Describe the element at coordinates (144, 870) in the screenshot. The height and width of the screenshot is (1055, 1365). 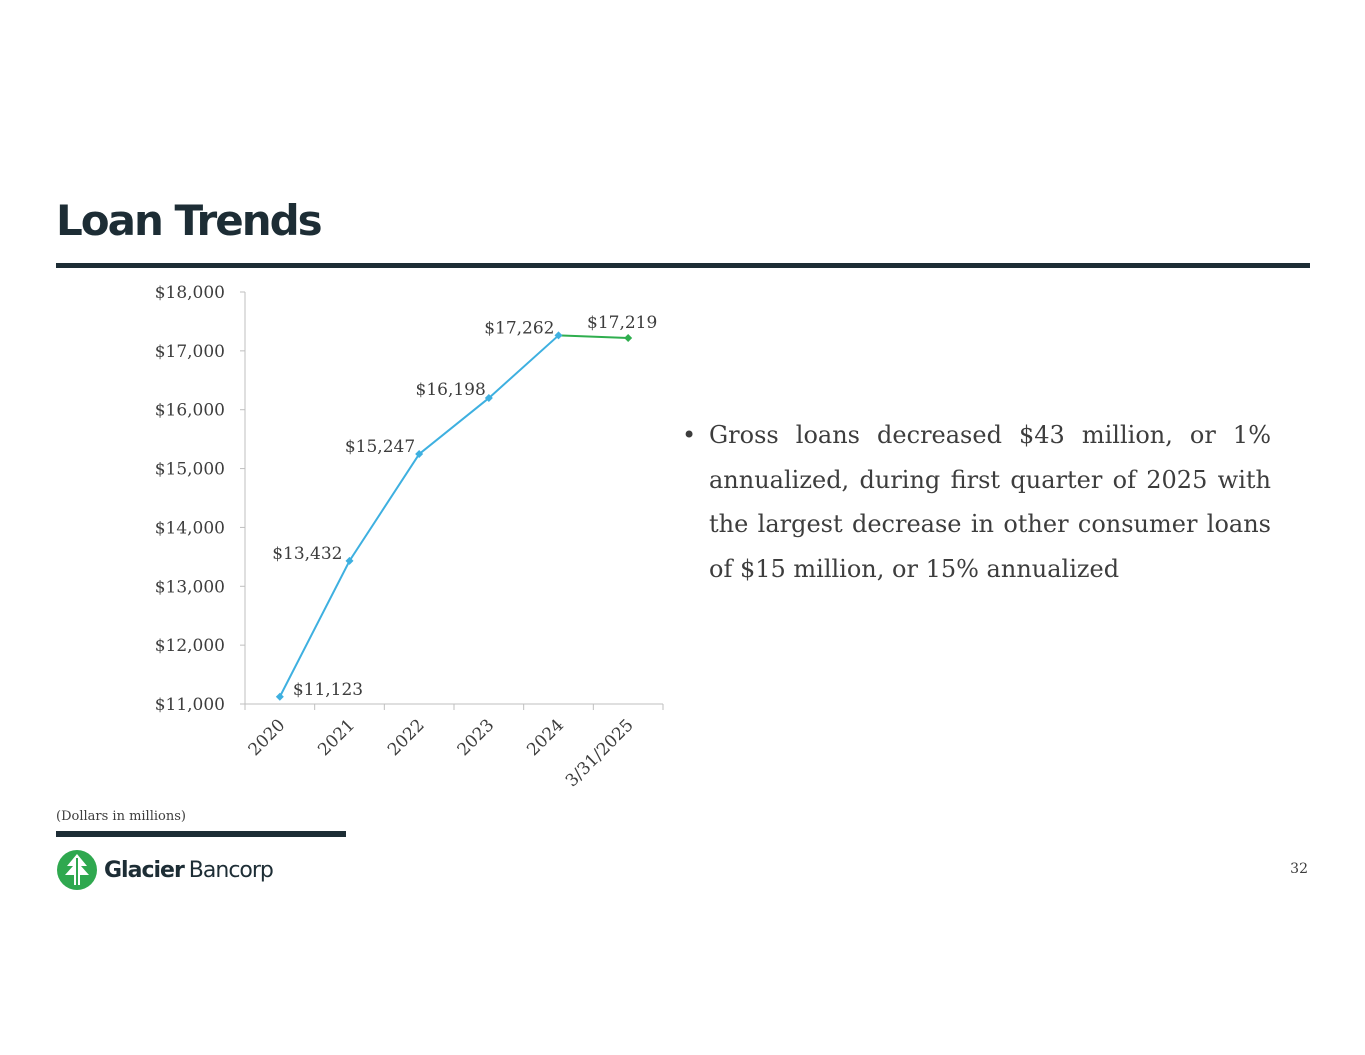
I see `logo-text-glacier: Glacier` at that location.